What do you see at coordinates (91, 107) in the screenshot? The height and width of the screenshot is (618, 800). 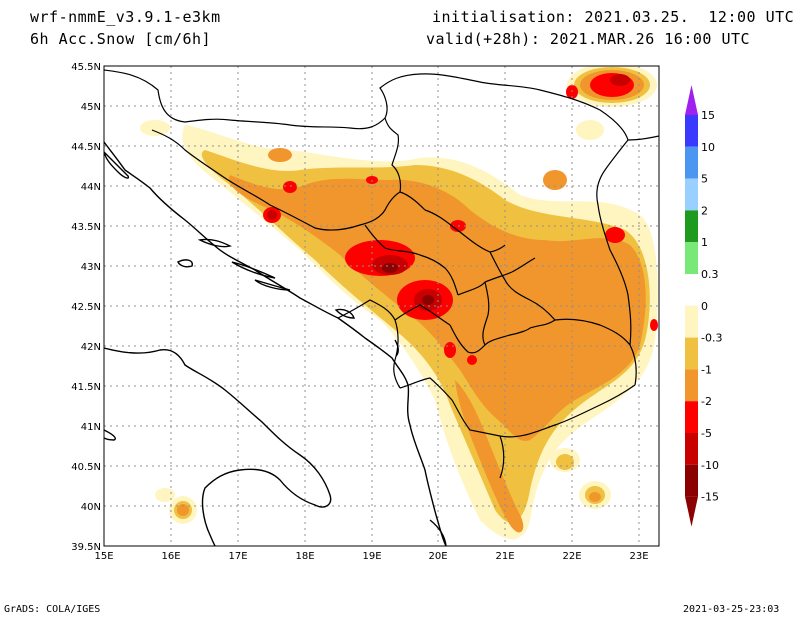 I see `lat-tick: 45N` at bounding box center [91, 107].